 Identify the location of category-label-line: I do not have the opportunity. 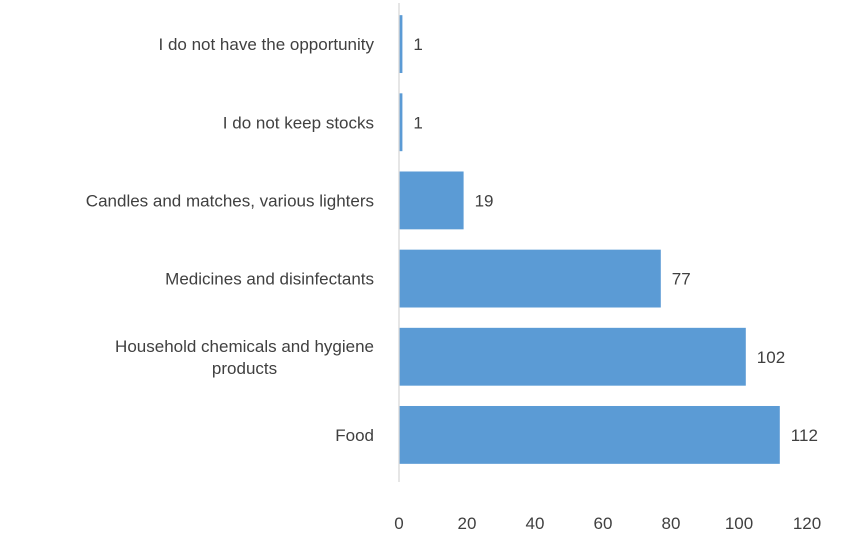
(267, 44).